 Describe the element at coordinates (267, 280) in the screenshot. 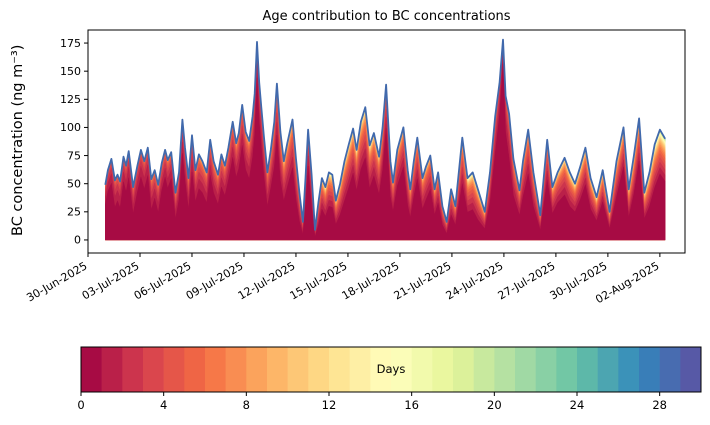

I see `x-tick-label: 12-Jul-2025` at that location.